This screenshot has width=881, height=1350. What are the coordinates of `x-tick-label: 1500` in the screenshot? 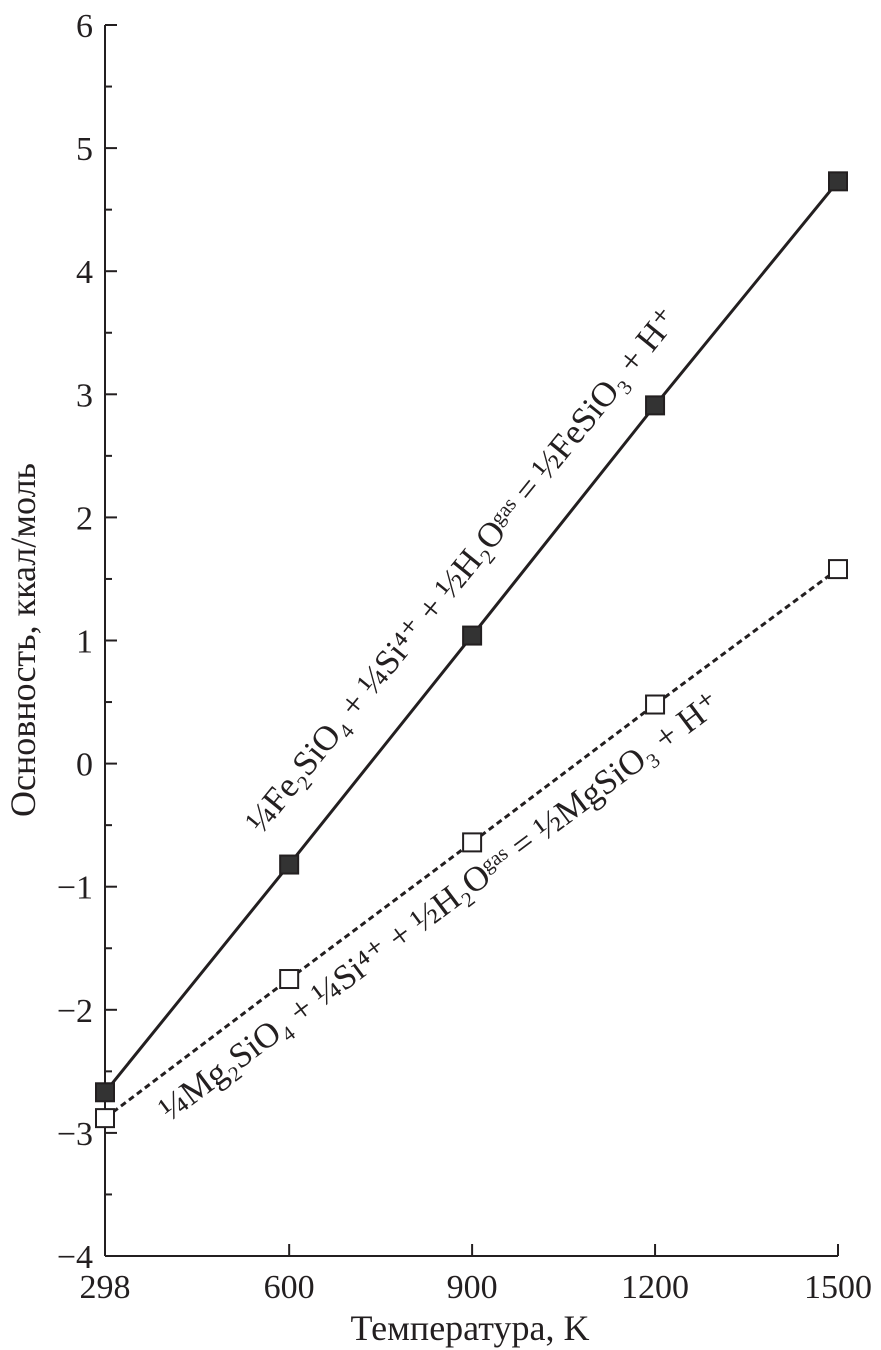 It's located at (838, 1287).